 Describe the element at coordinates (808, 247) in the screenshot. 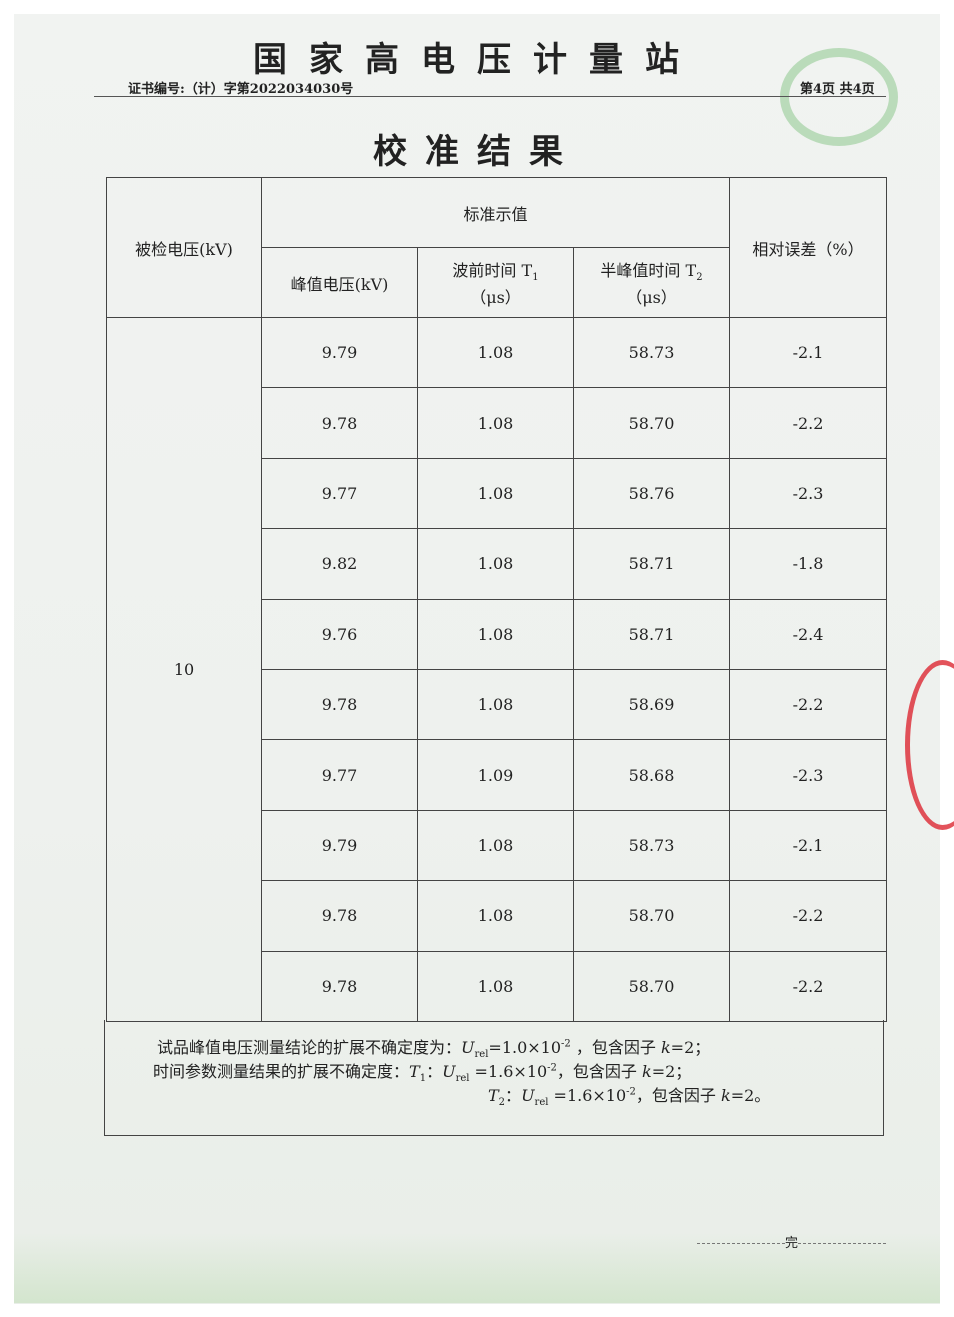

I see `header-relative-error: 相对误差（%）` at that location.